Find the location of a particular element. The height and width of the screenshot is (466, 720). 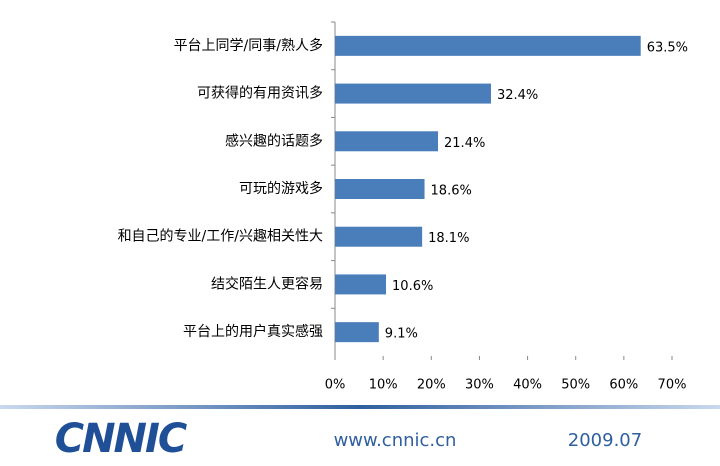

y-tick-label: 平台上的用户真实感强 is located at coordinates (253, 331).